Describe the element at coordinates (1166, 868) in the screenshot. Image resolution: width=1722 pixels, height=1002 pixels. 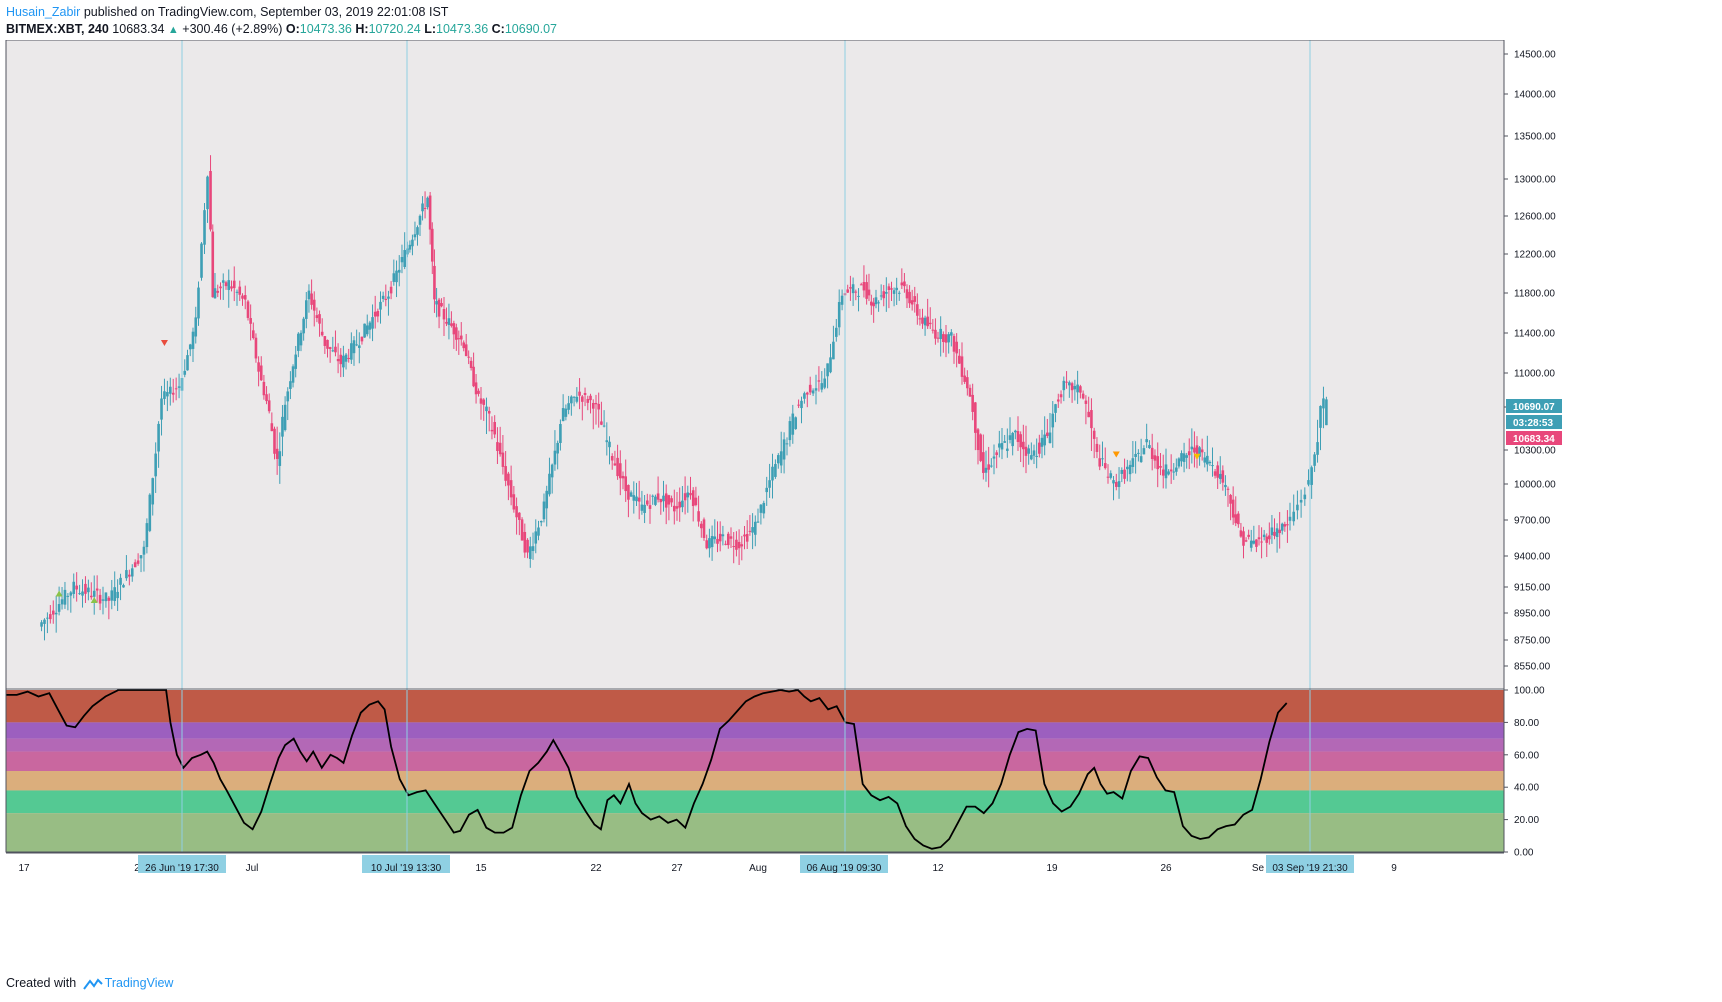
I see `time-axis-label: 26` at that location.